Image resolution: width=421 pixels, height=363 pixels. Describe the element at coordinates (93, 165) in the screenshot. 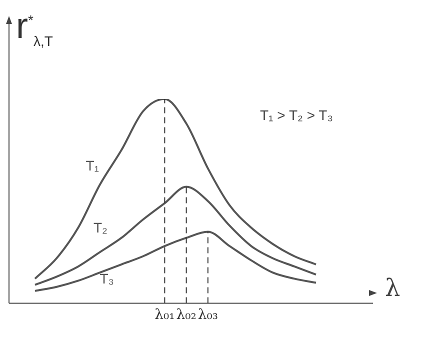

I see `series-label: T₁` at that location.